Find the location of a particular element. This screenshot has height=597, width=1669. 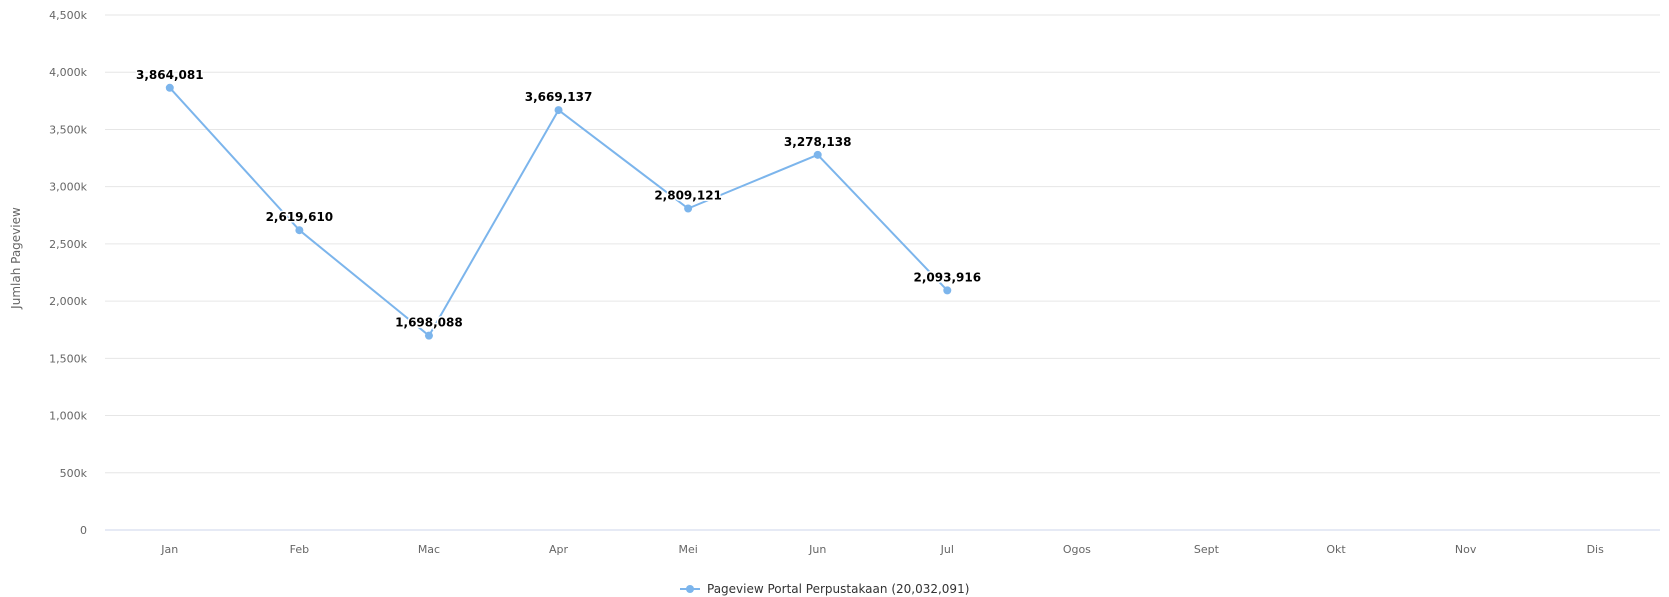

y-tick-label: 4,500k is located at coordinates (68, 15).